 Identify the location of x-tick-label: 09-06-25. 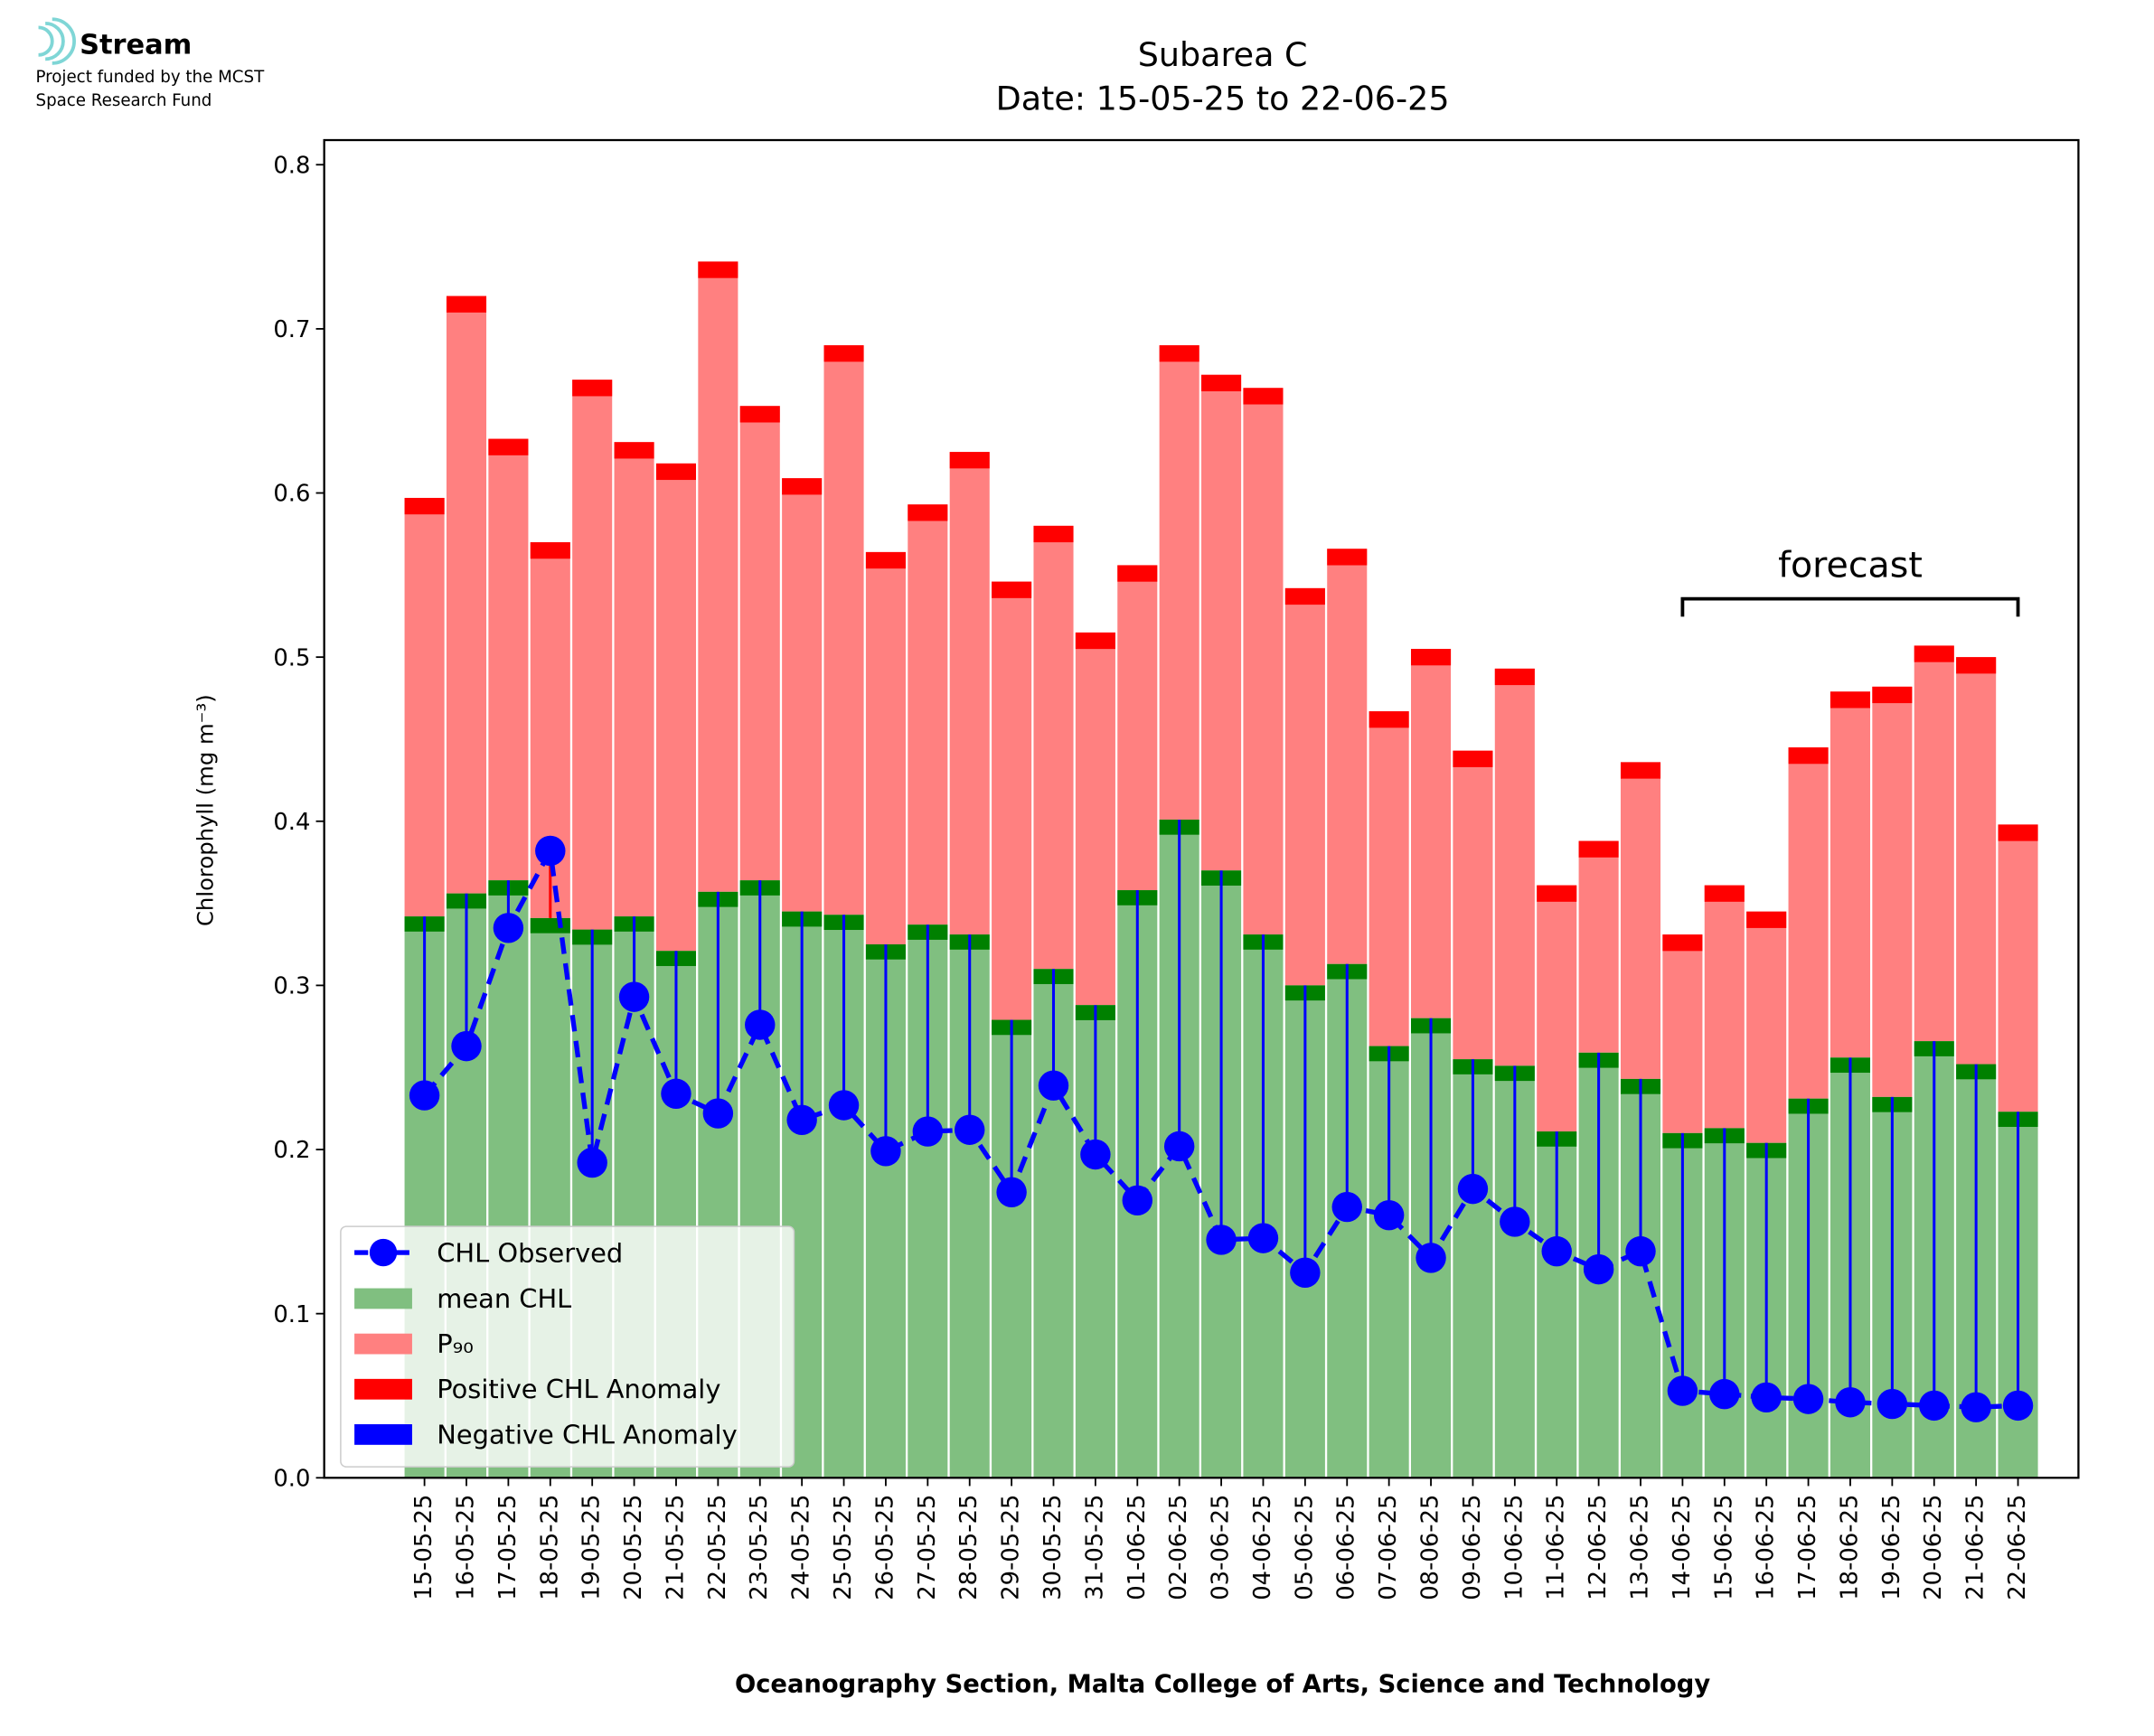
(1472, 1548).